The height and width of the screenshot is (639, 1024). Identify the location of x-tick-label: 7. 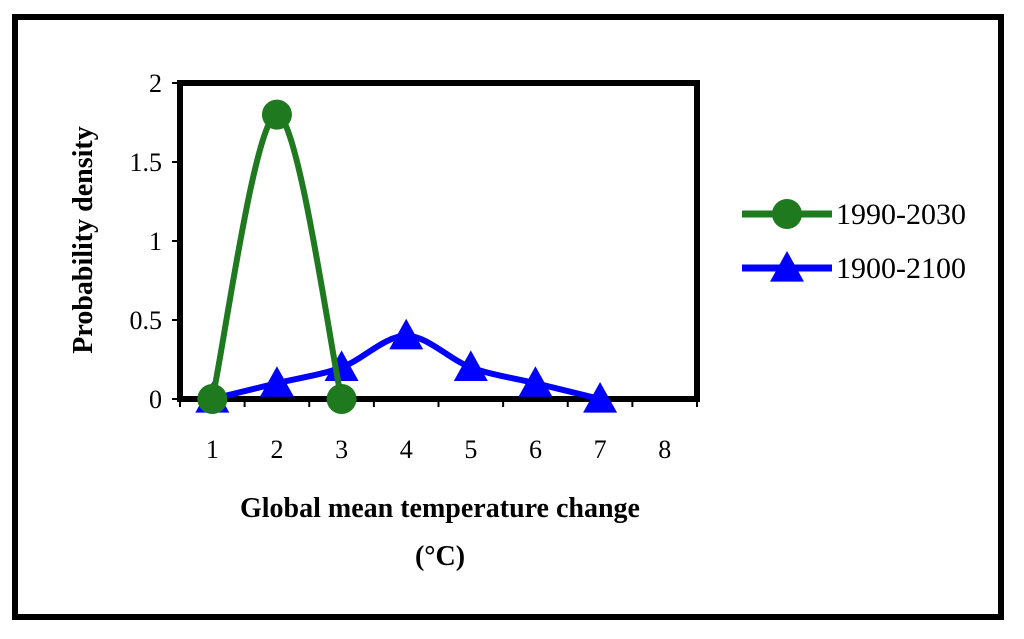
(600, 449).